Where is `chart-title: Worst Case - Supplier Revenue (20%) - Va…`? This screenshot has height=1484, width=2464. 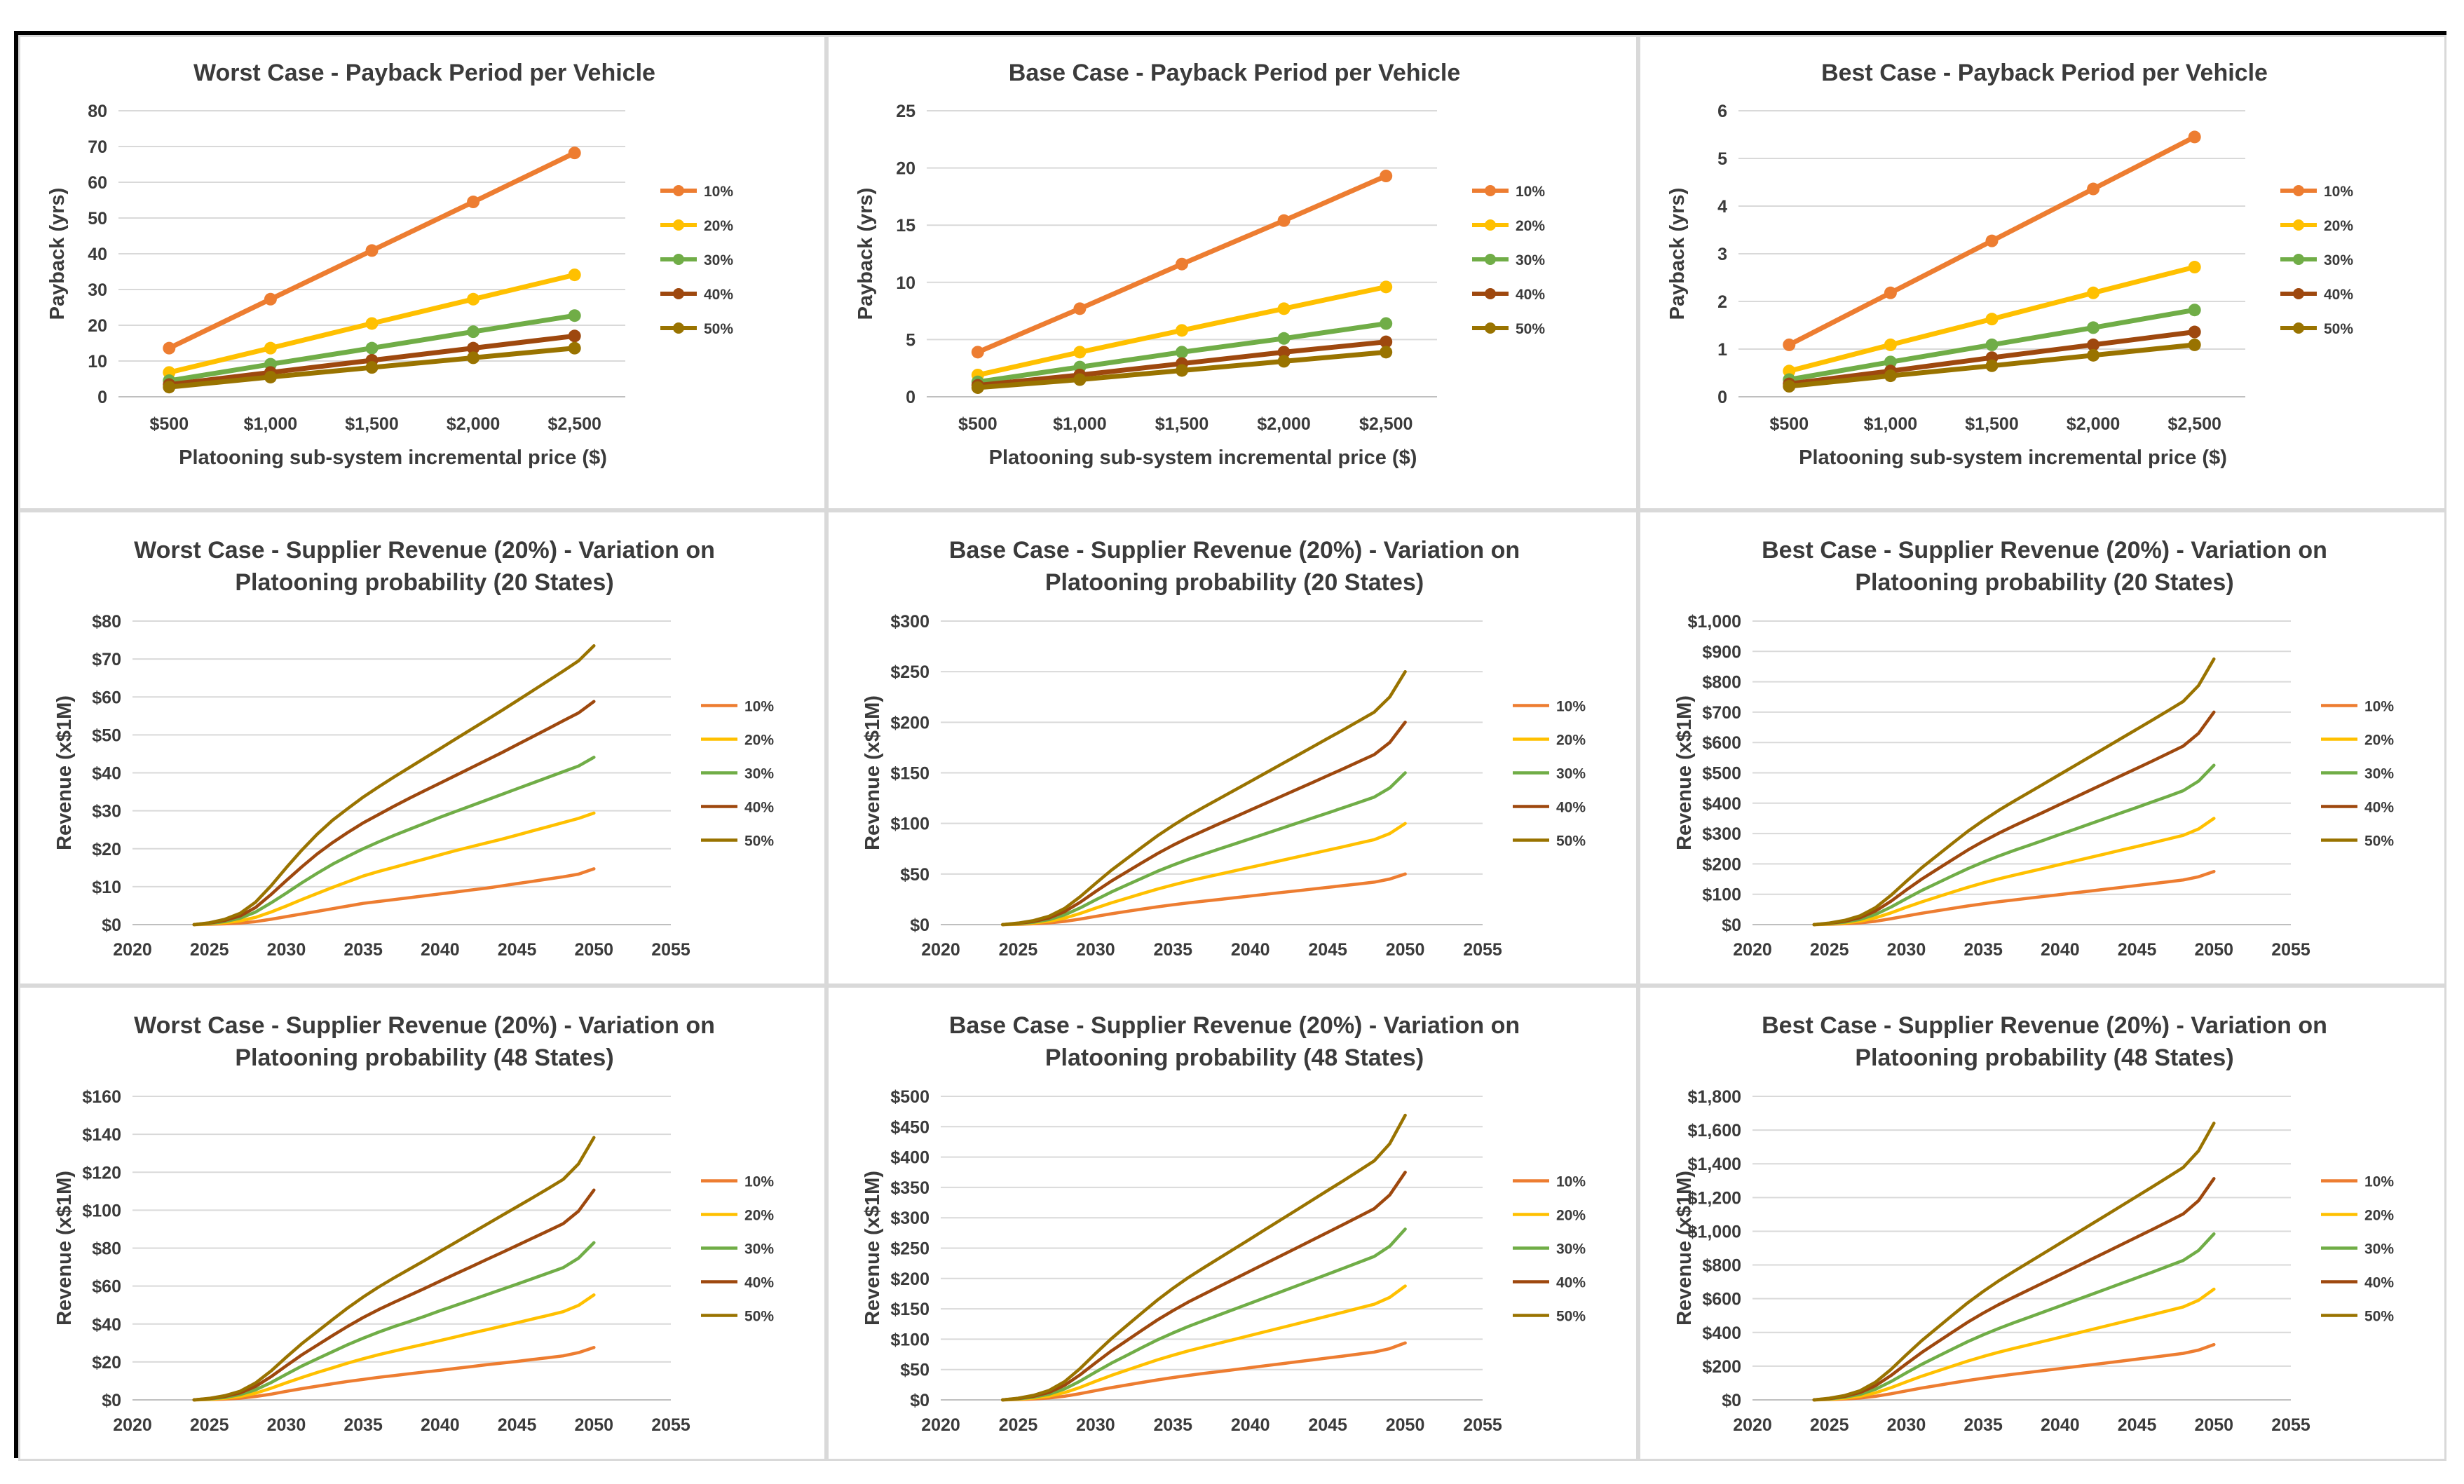 chart-title: Worst Case - Supplier Revenue (20%) - Va… is located at coordinates (424, 550).